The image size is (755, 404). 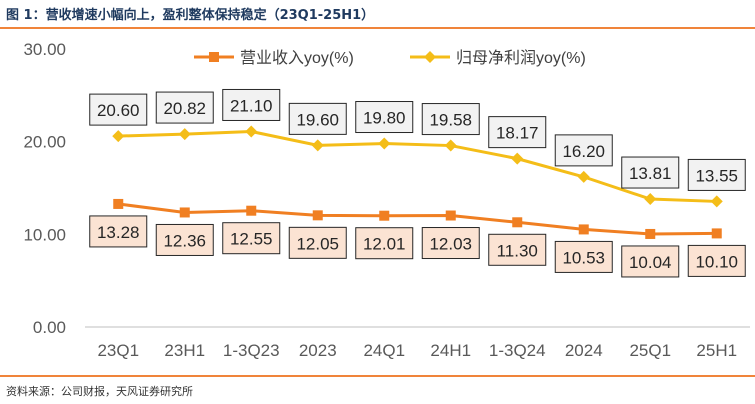 I want to click on data-label: 12.05, so click(x=317, y=243).